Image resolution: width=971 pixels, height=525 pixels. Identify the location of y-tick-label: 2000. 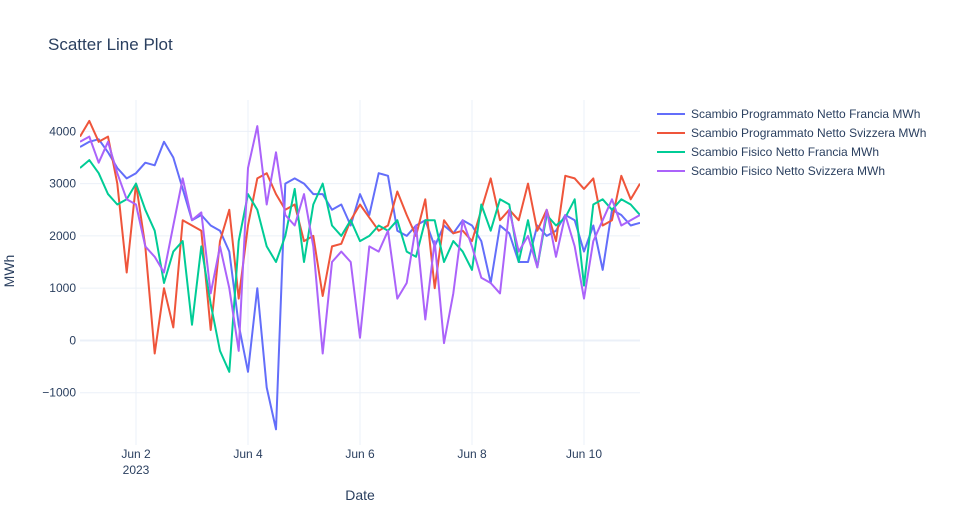
(62, 236).